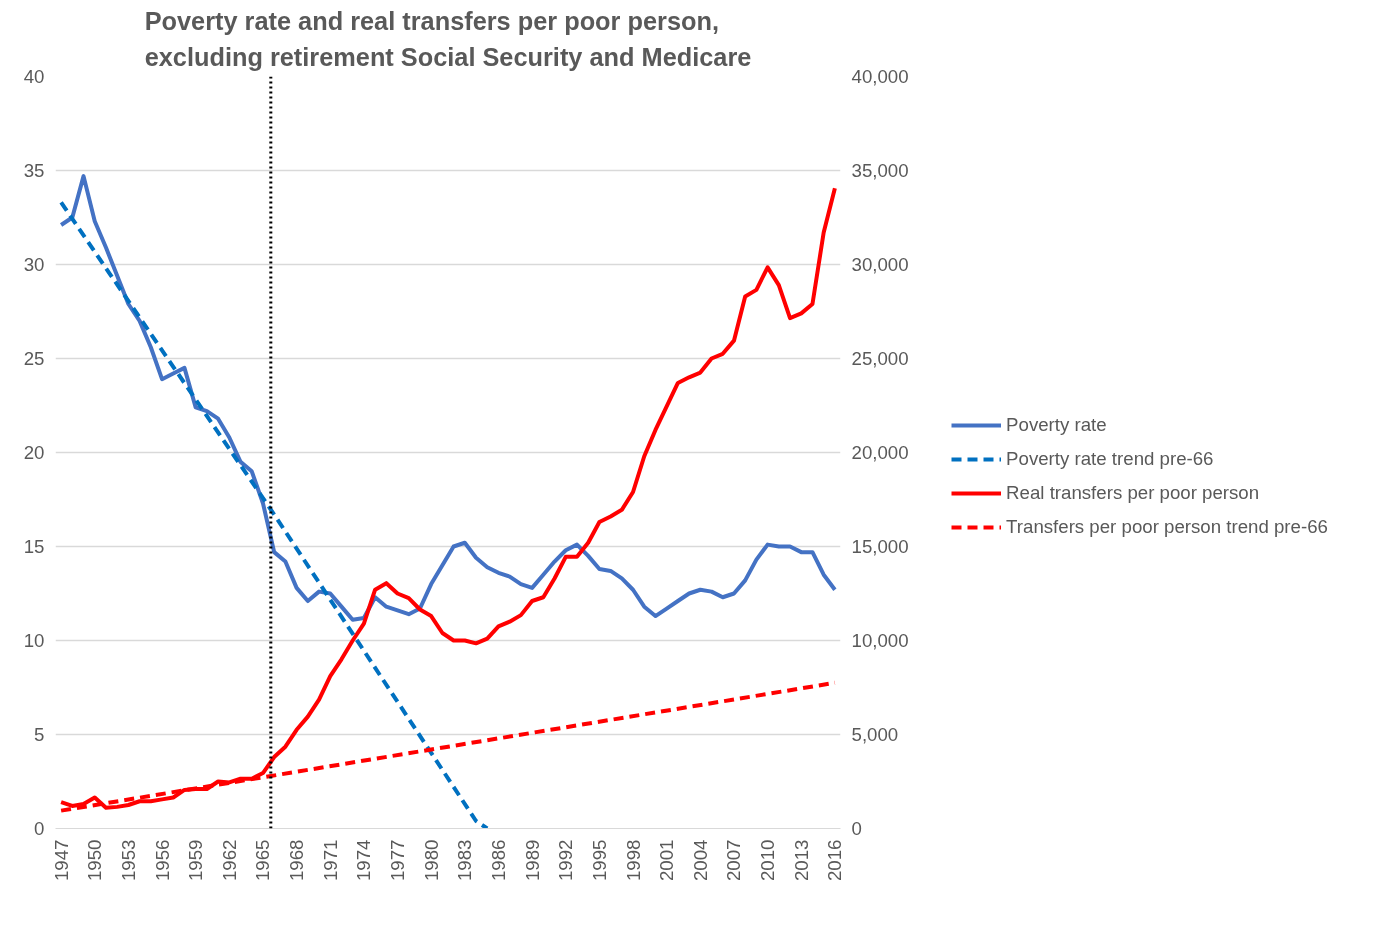  Describe the element at coordinates (880, 546) in the screenshot. I see `y2-tick-label: 15,000` at that location.